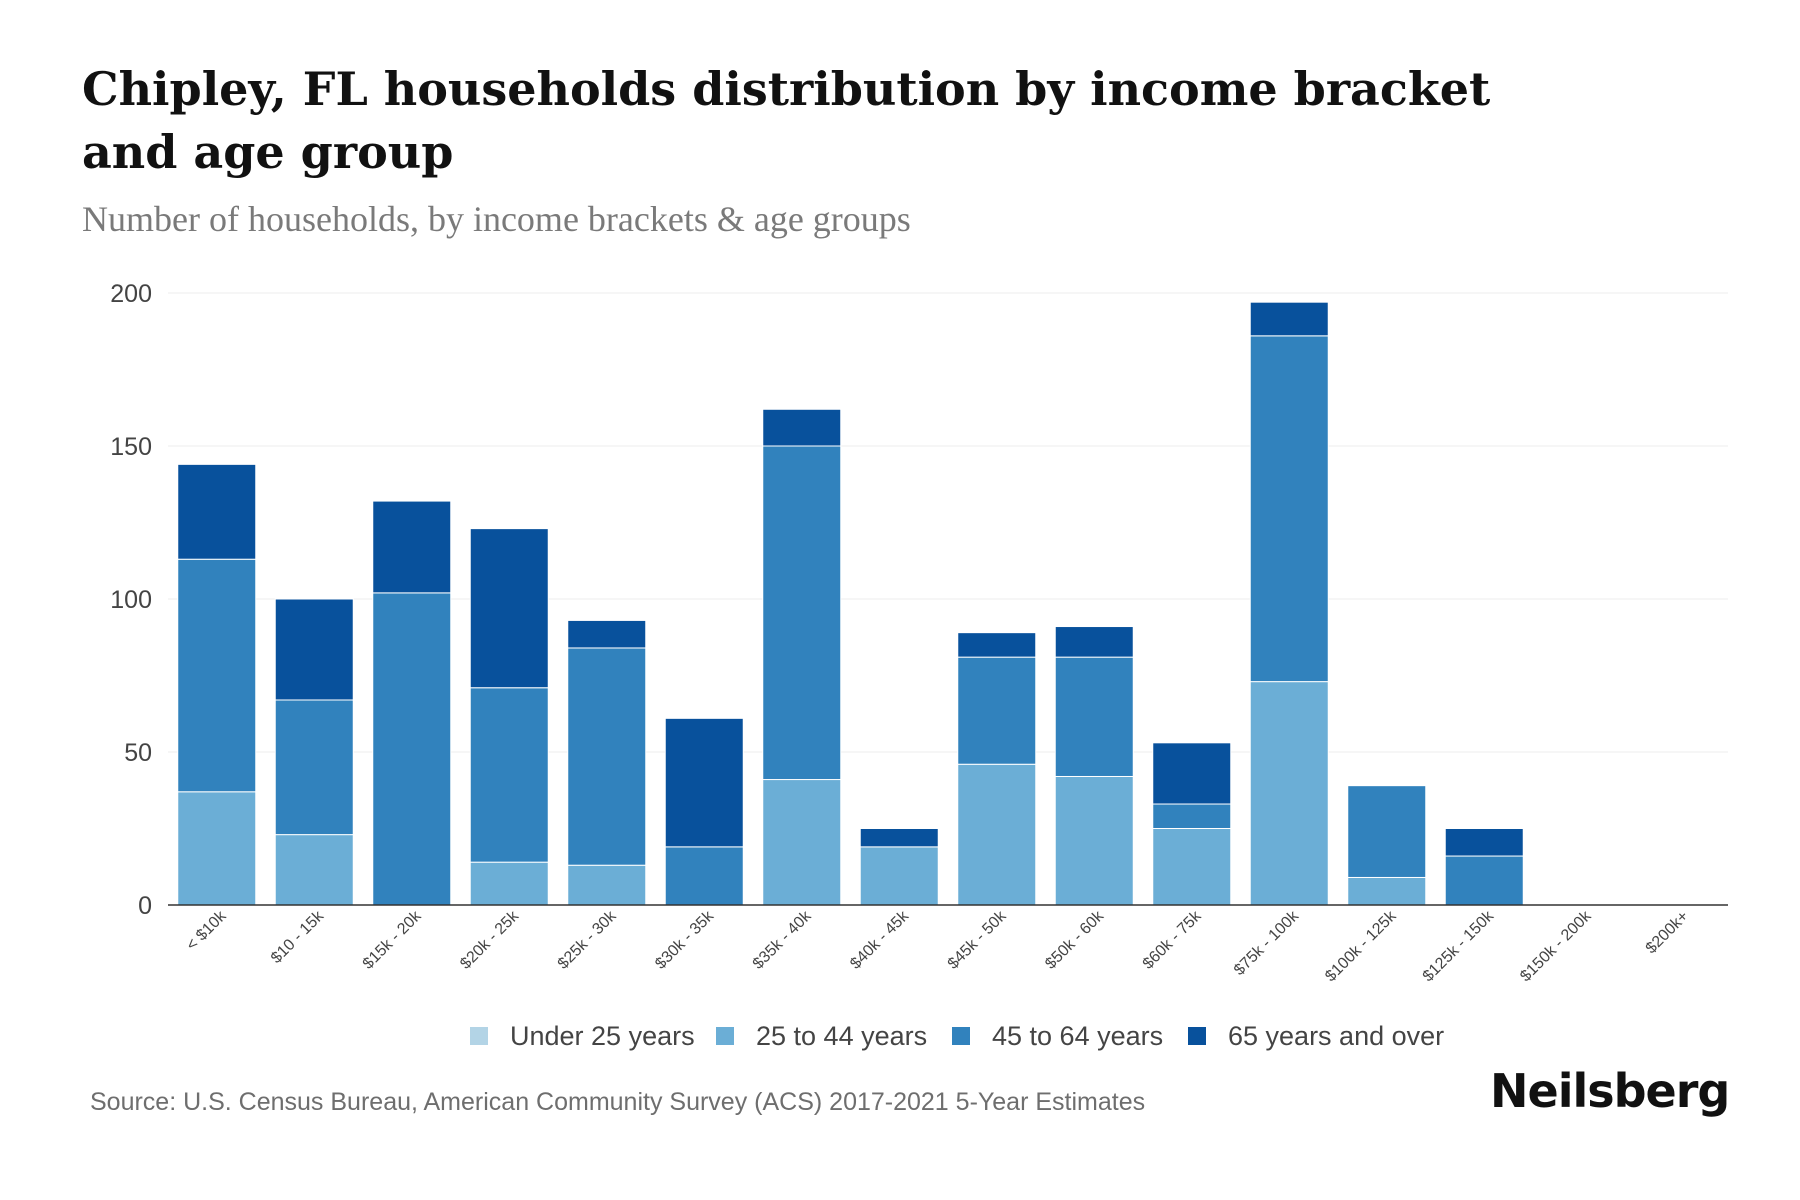 This screenshot has height=1200, width=1800. Describe the element at coordinates (490, 940) in the screenshot. I see `x-tick-label: $20k - 25k` at that location.